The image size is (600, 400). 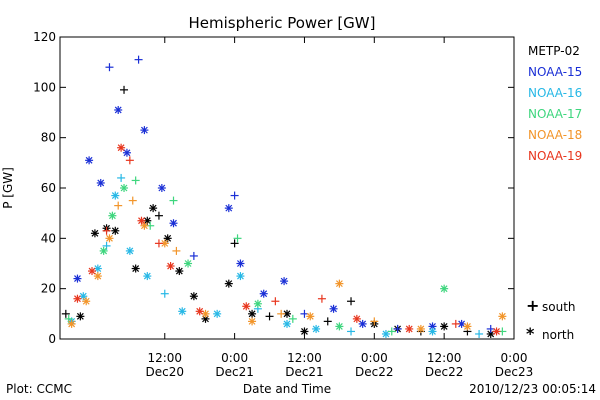 What do you see at coordinates (530, 333) in the screenshot?
I see `marker-legend-symbol: *` at bounding box center [530, 333].